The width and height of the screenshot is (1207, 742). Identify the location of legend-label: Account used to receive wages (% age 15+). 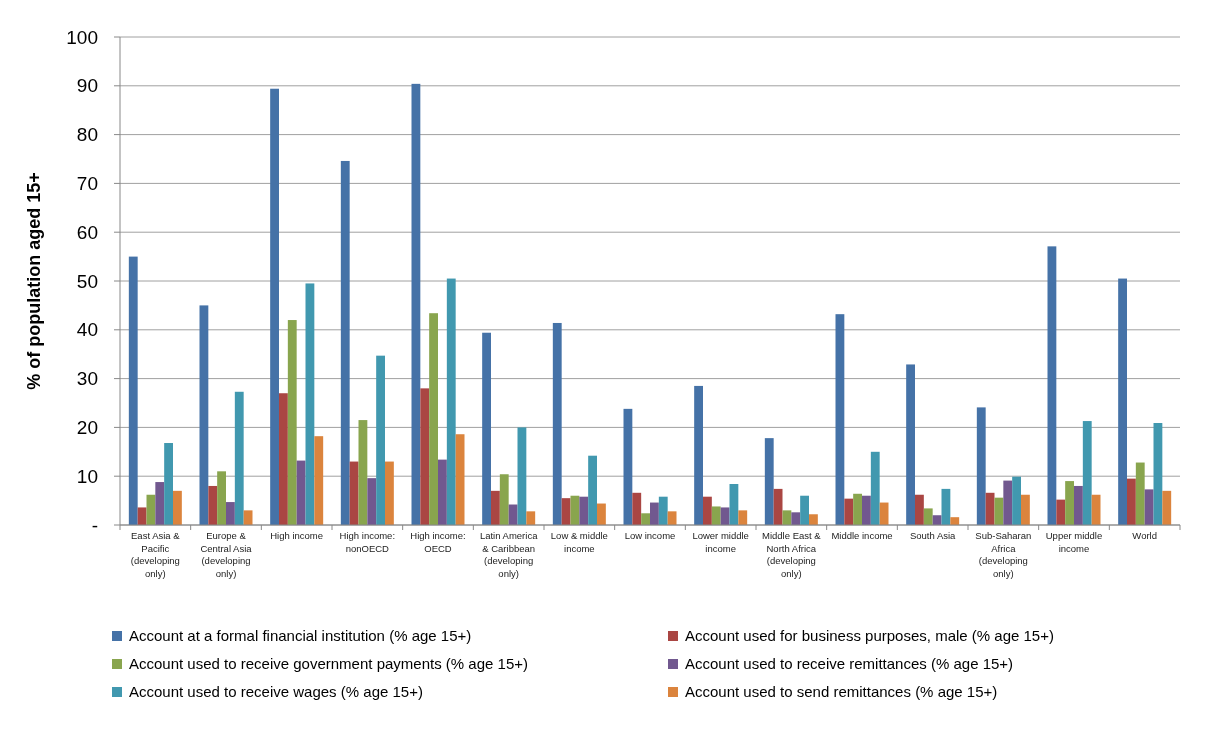
(276, 692).